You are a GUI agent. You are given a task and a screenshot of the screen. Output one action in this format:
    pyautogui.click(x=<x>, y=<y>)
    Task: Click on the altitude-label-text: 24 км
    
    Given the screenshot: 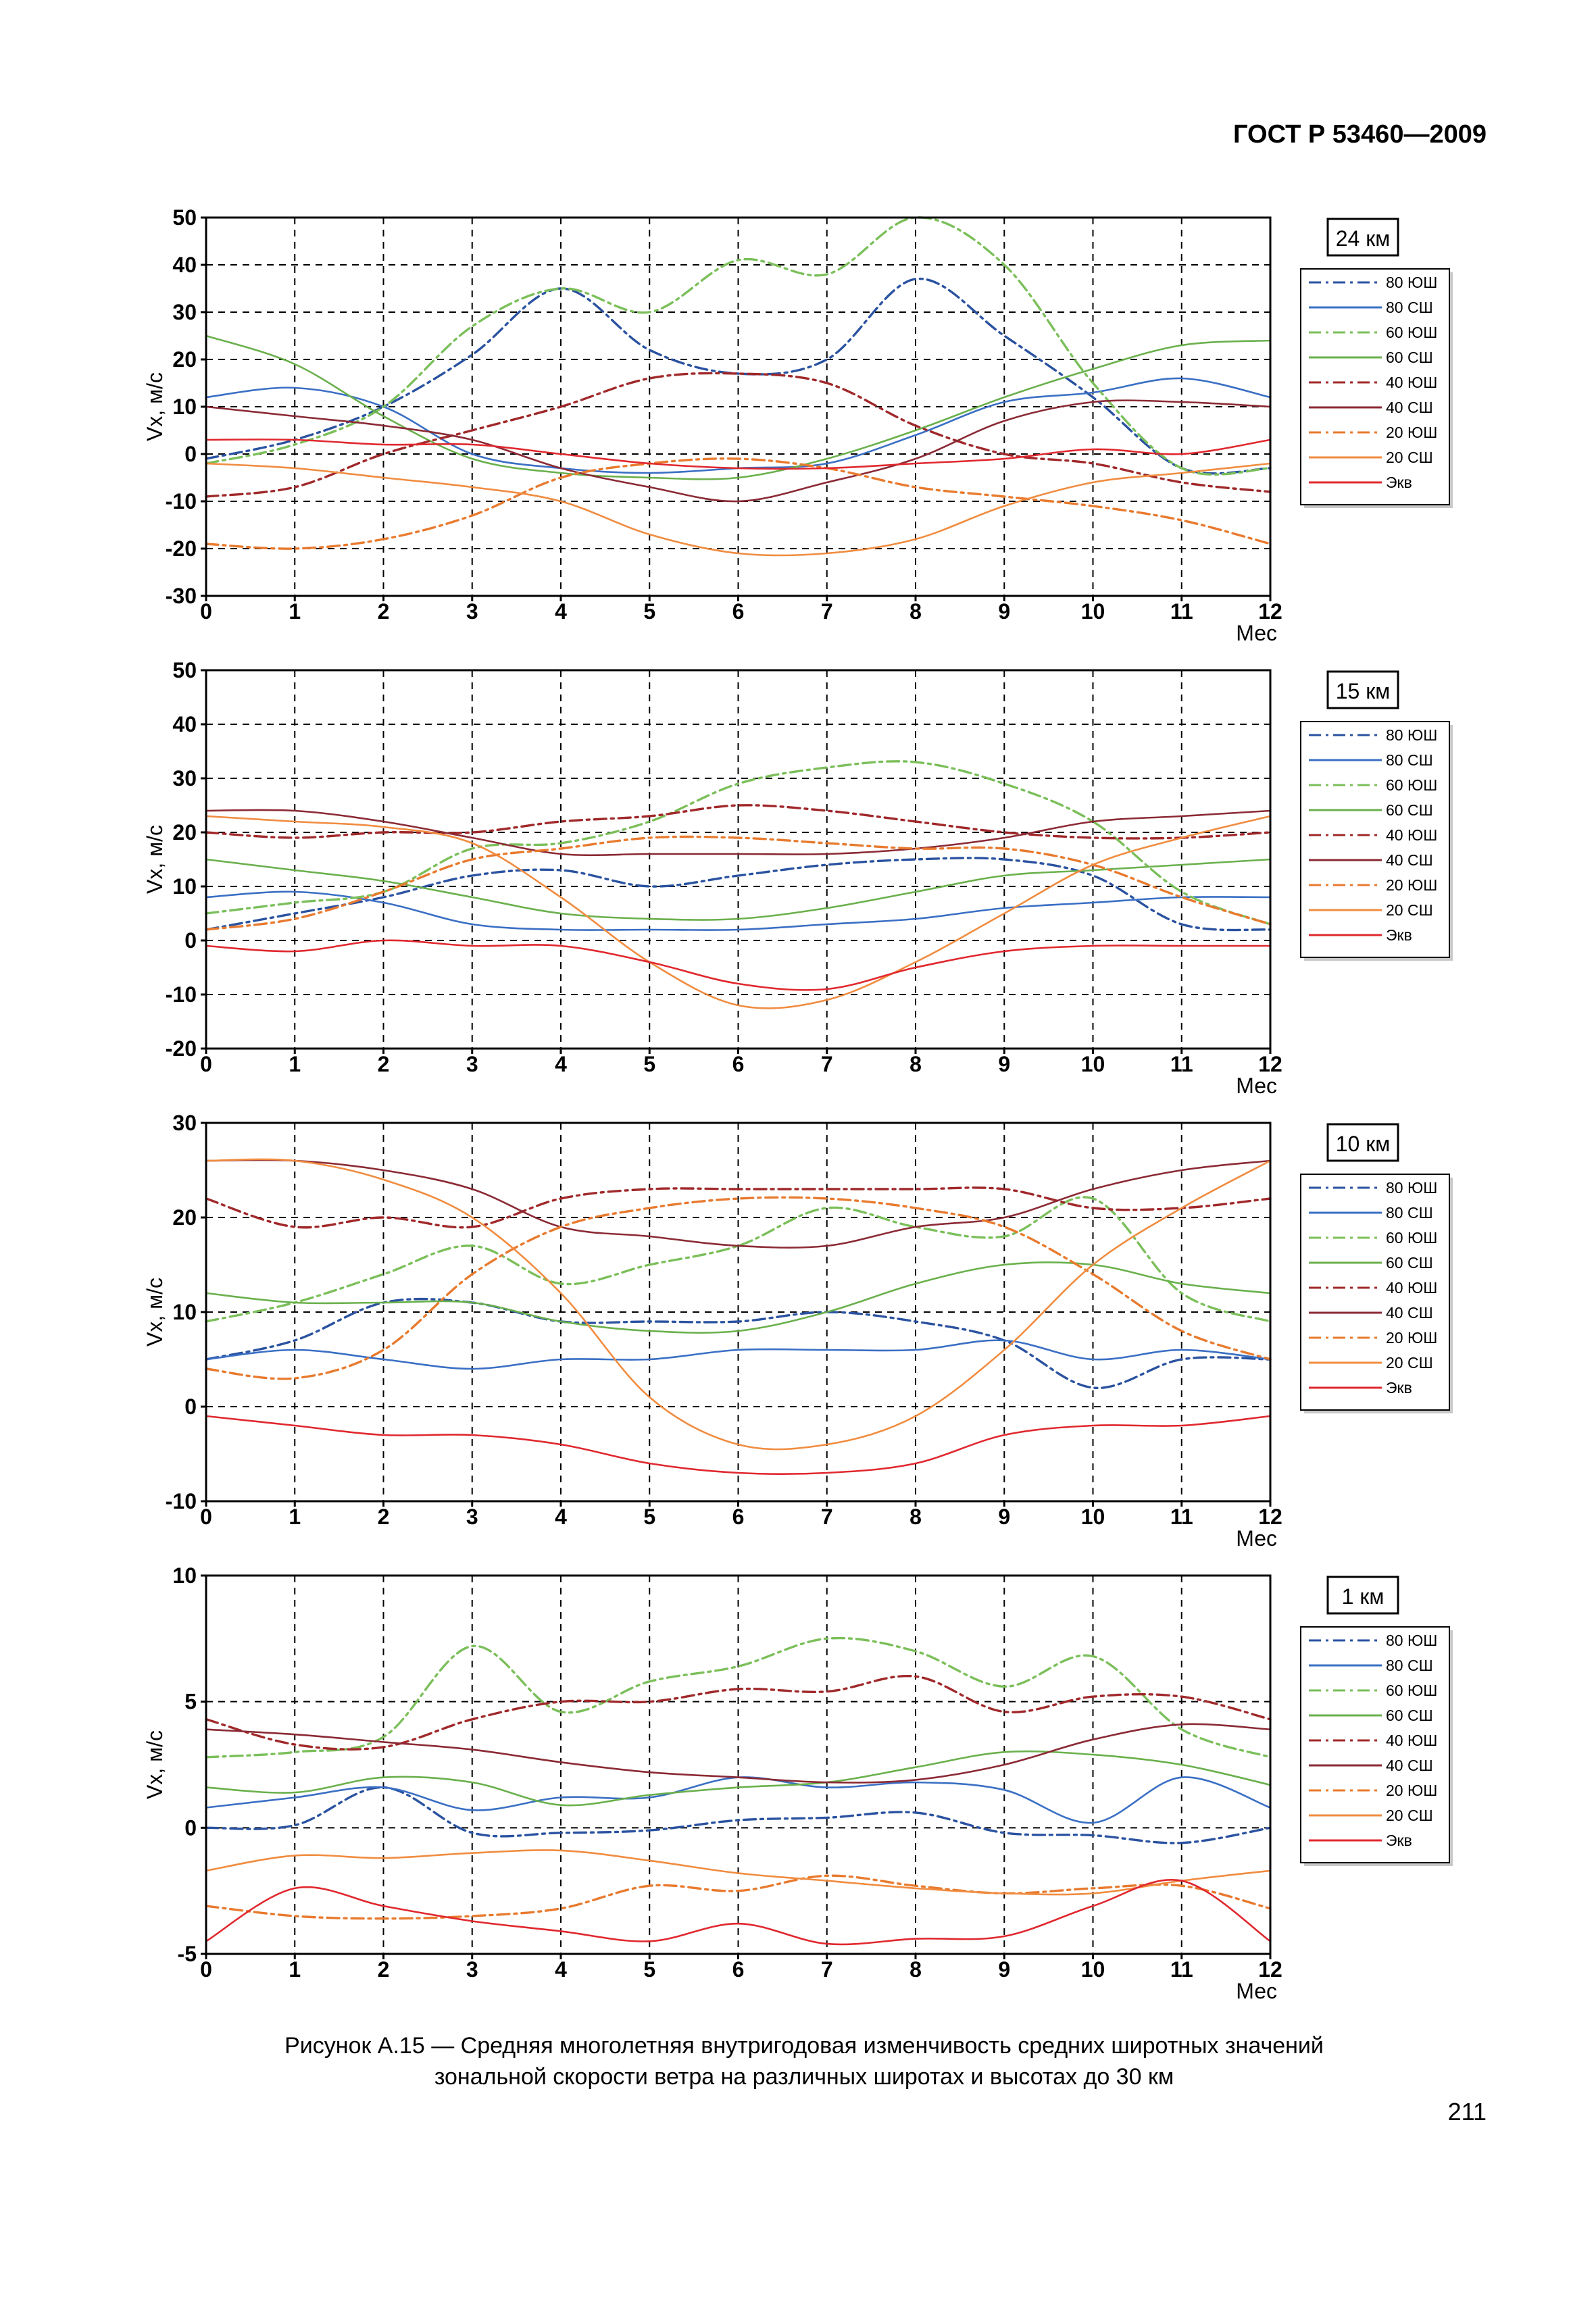 What is the action you would take?
    pyautogui.click(x=1363, y=239)
    